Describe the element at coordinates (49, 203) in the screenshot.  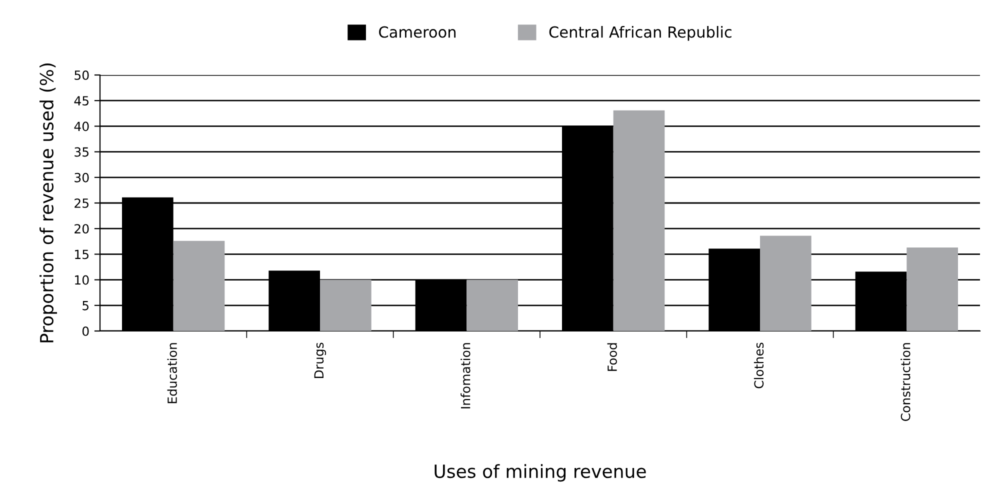
I see `y-axis-title: Proportion of revenue used (%)` at that location.